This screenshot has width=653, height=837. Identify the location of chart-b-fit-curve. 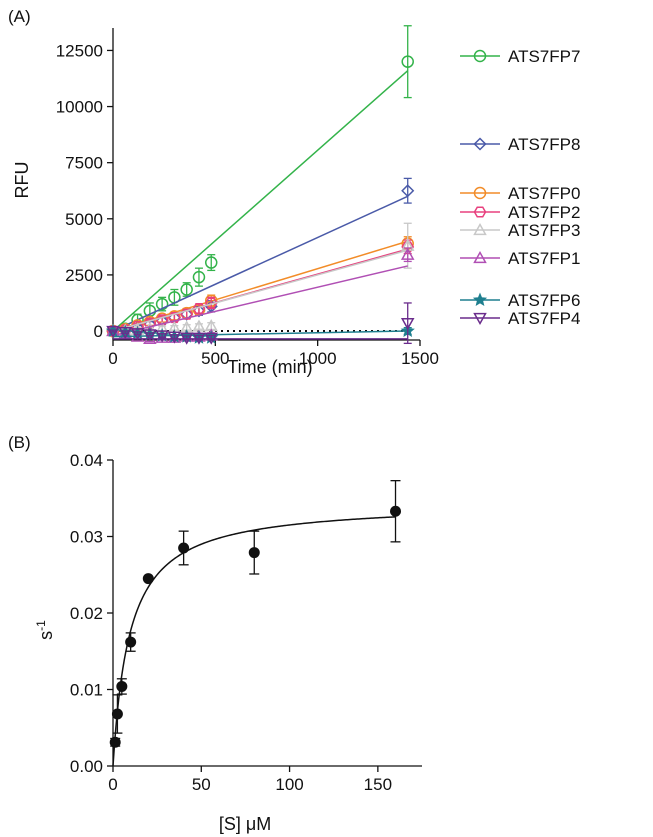
(254, 641).